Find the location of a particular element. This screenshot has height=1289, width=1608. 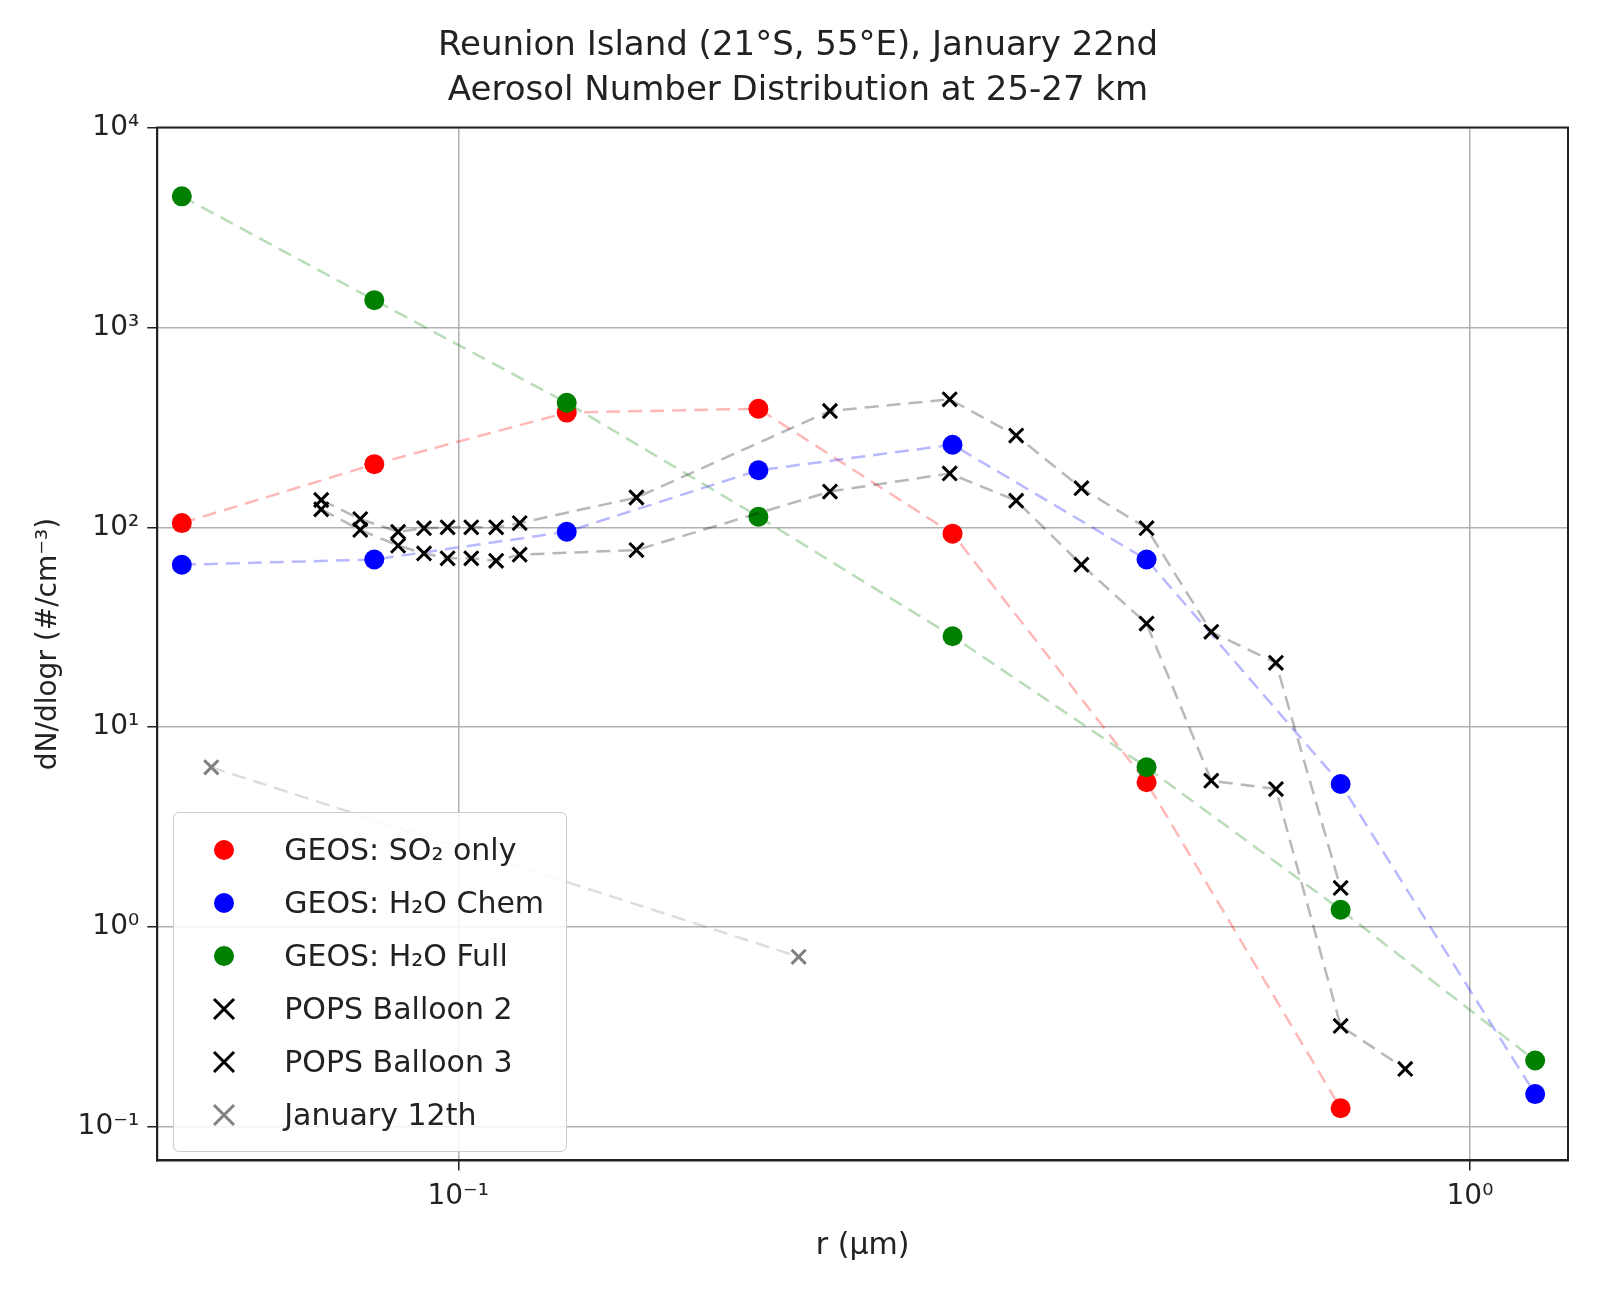

y-tick-label: 10⁴ is located at coordinates (116, 125).